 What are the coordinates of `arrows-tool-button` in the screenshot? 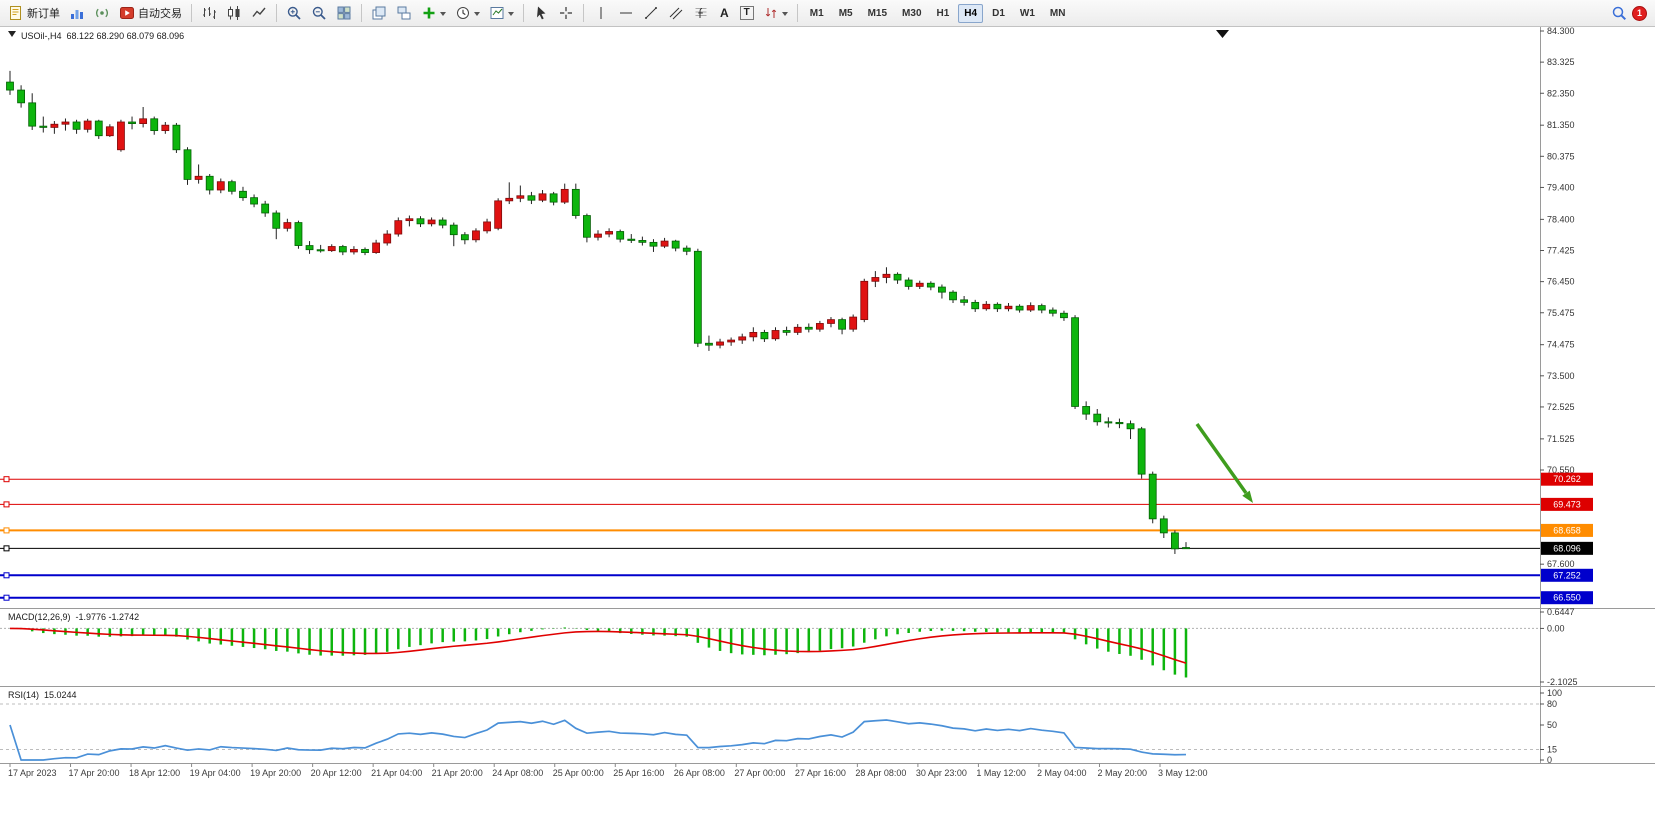 It's located at (775, 13).